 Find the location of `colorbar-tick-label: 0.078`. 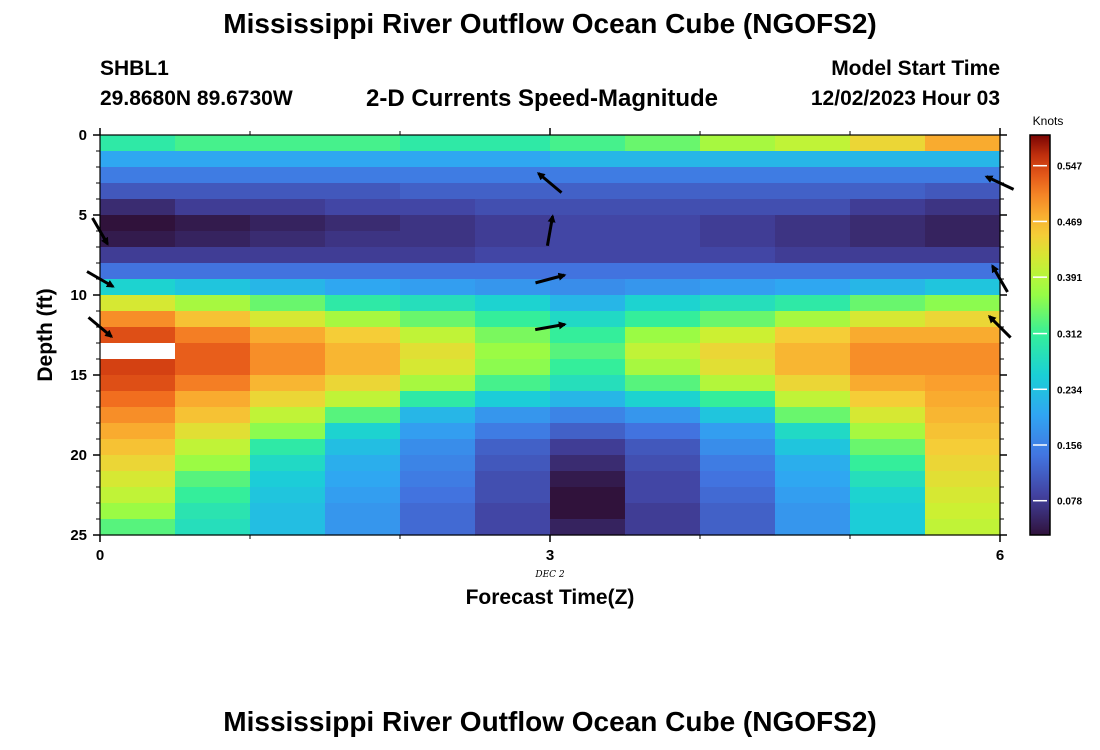

colorbar-tick-label: 0.078 is located at coordinates (1069, 502).